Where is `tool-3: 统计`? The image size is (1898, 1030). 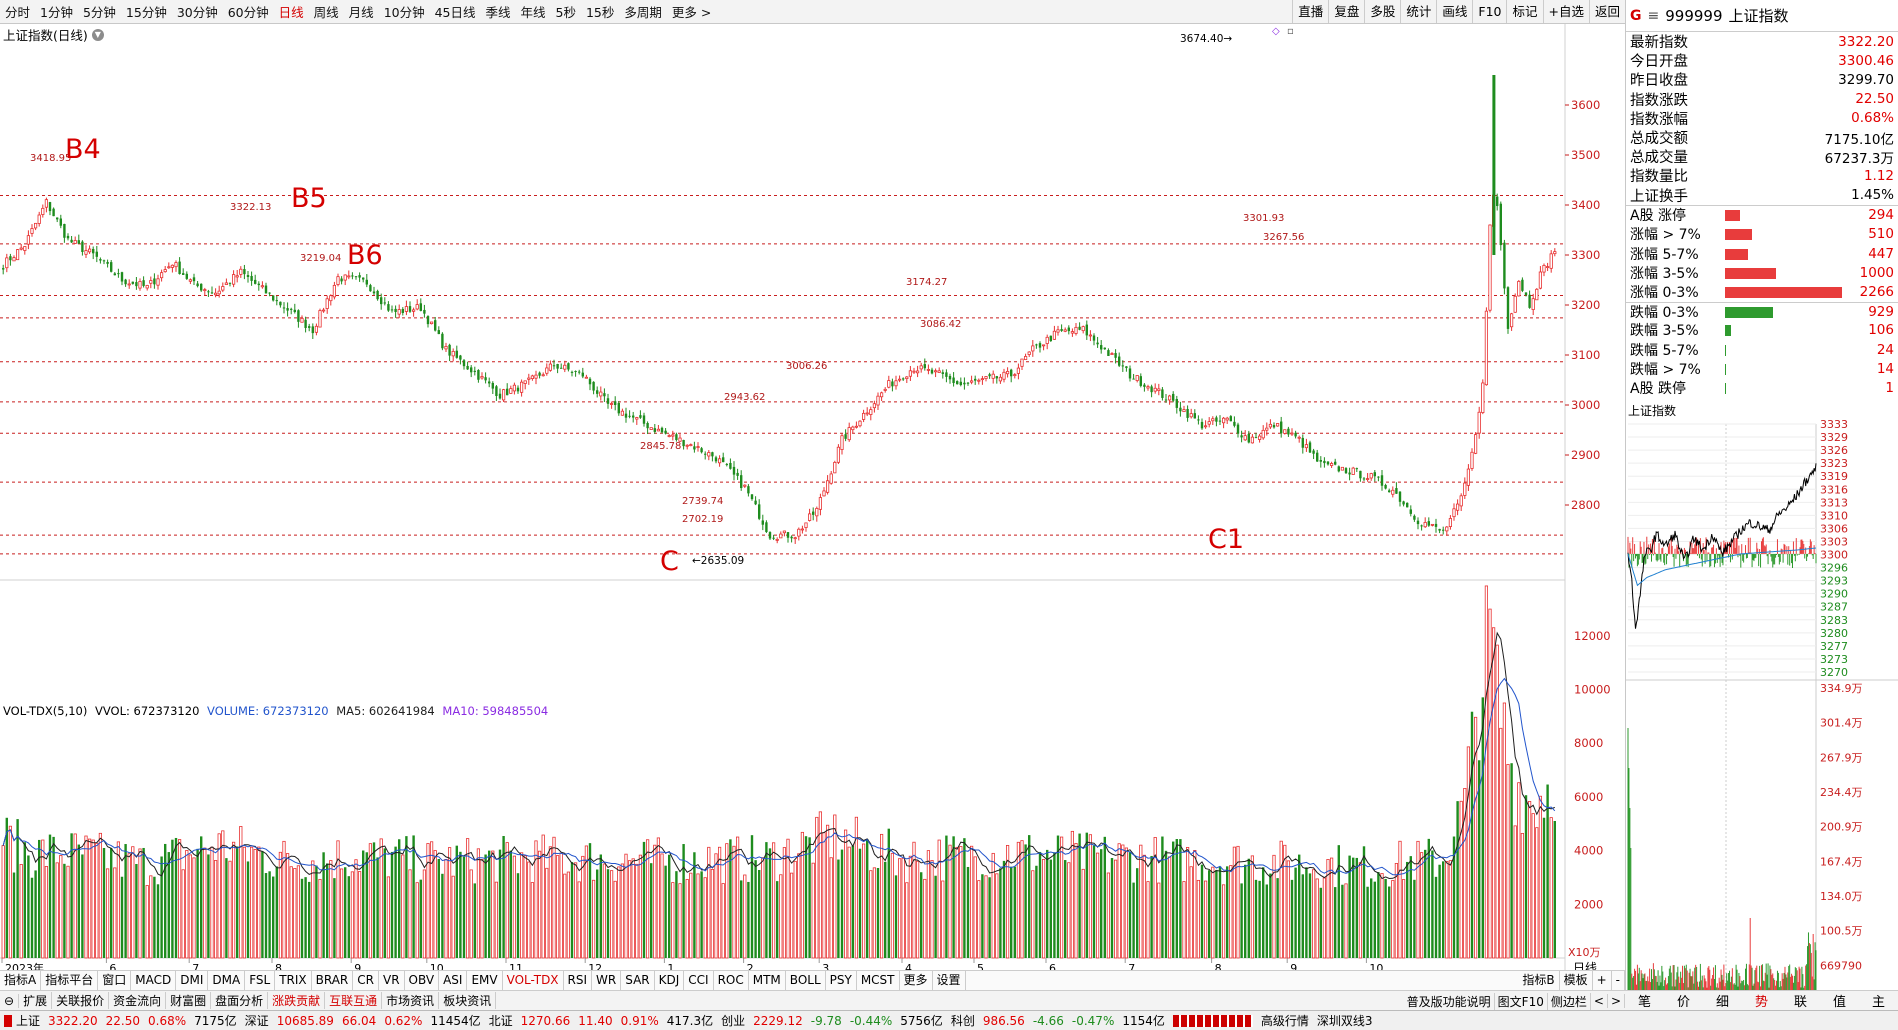
tool-3: 统计 is located at coordinates (1418, 11).